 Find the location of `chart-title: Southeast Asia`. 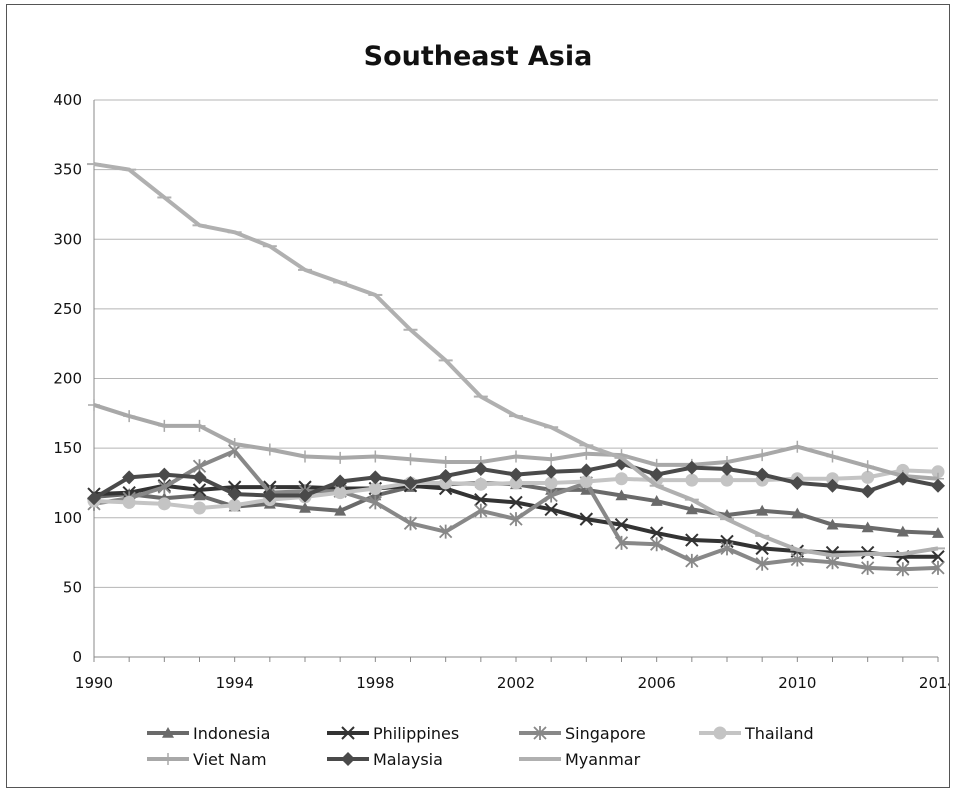

chart-title: Southeast Asia is located at coordinates (478, 56).